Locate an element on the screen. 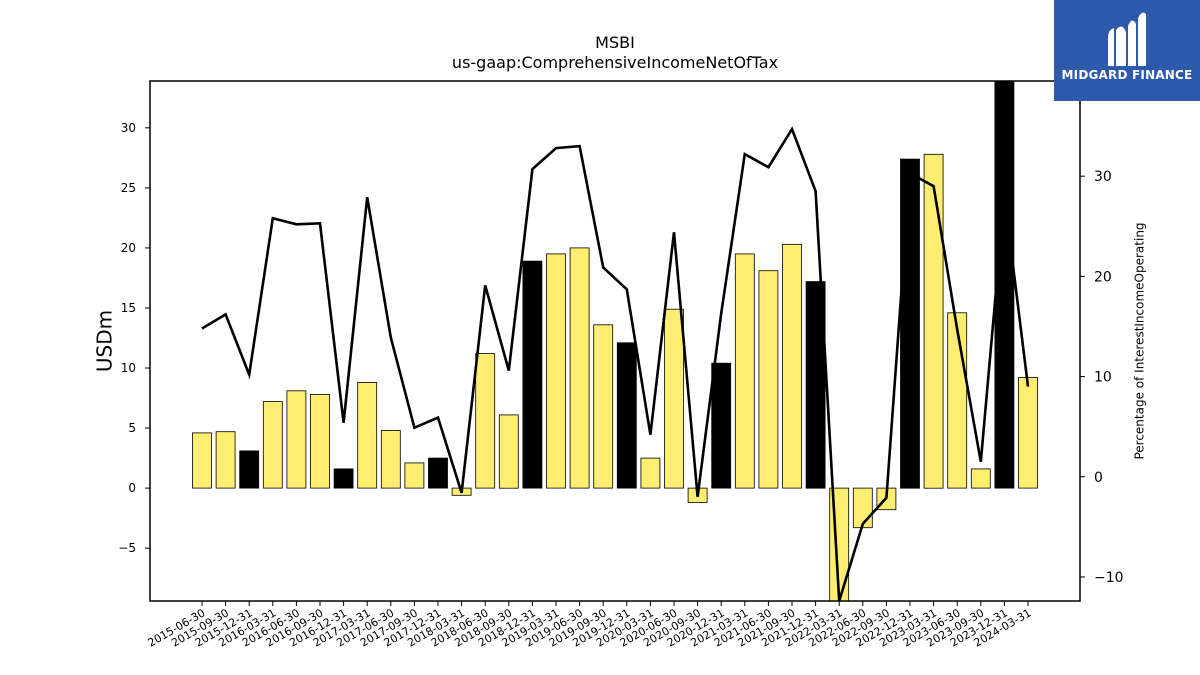  y-tick-label: 0 is located at coordinates (132, 488).